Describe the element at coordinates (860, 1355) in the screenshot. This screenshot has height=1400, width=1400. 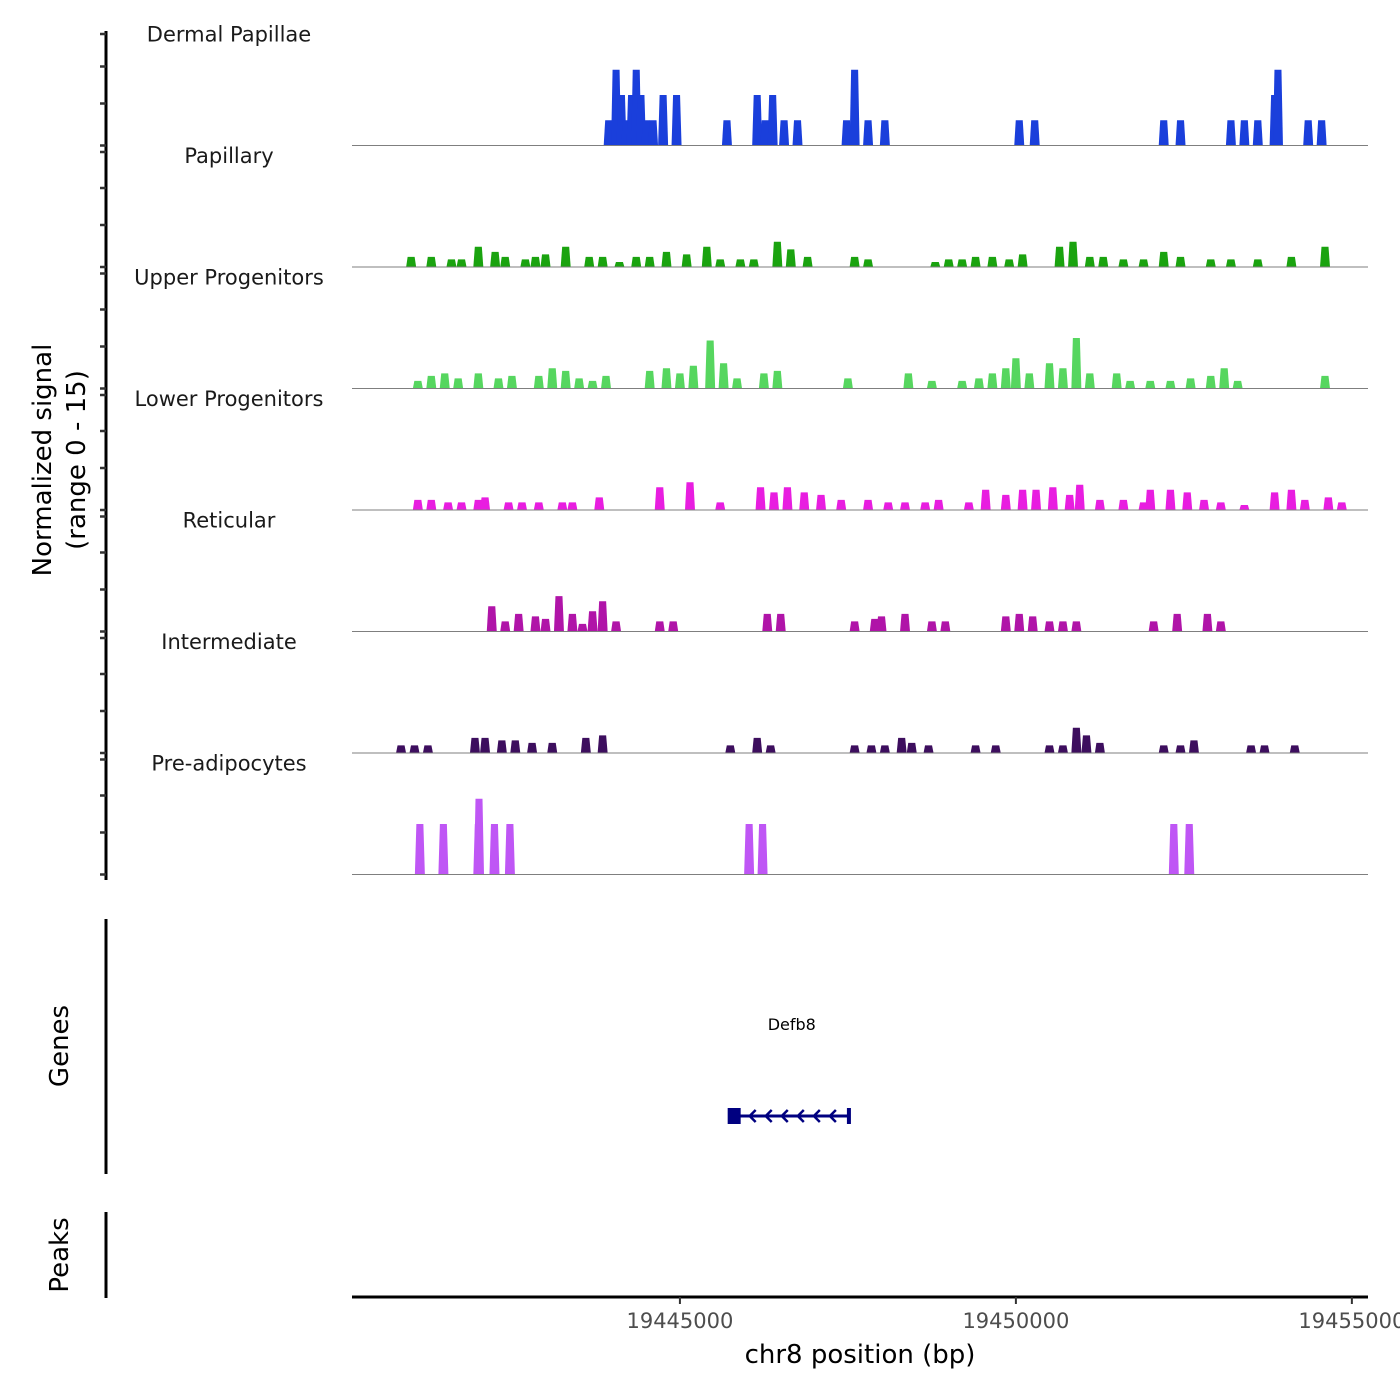
I see `x-axis-title: chr8 position (bp)` at that location.